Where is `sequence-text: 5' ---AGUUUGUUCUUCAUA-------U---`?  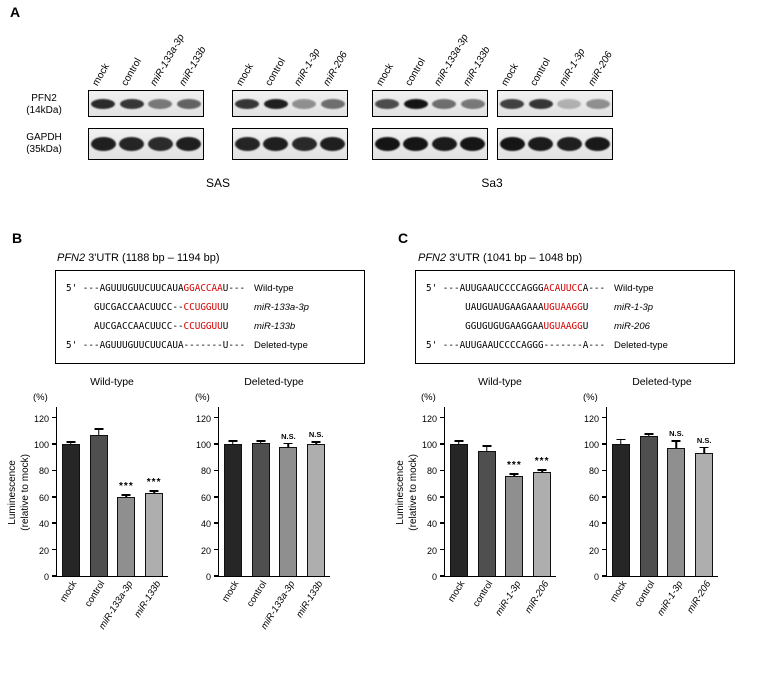 sequence-text: 5' ---AGUUUGUUCUUCAUA-------U--- is located at coordinates (160, 345).